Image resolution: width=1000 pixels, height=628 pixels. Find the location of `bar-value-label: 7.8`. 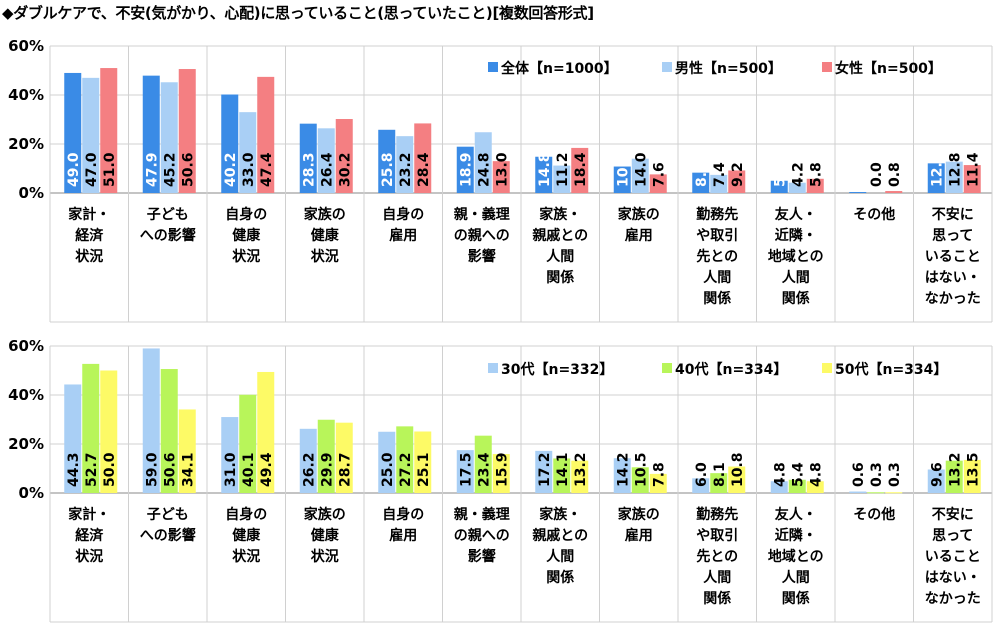

bar-value-label: 7.8 is located at coordinates (659, 474).